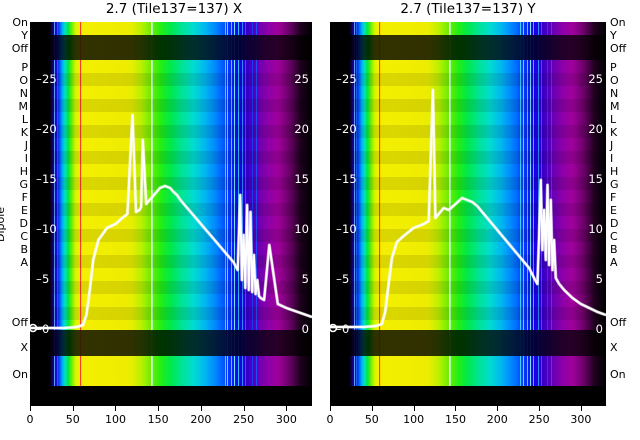 The width and height of the screenshot is (640, 440). What do you see at coordinates (497, 419) in the screenshot?
I see `x-tick-label: 200` at bounding box center [497, 419].